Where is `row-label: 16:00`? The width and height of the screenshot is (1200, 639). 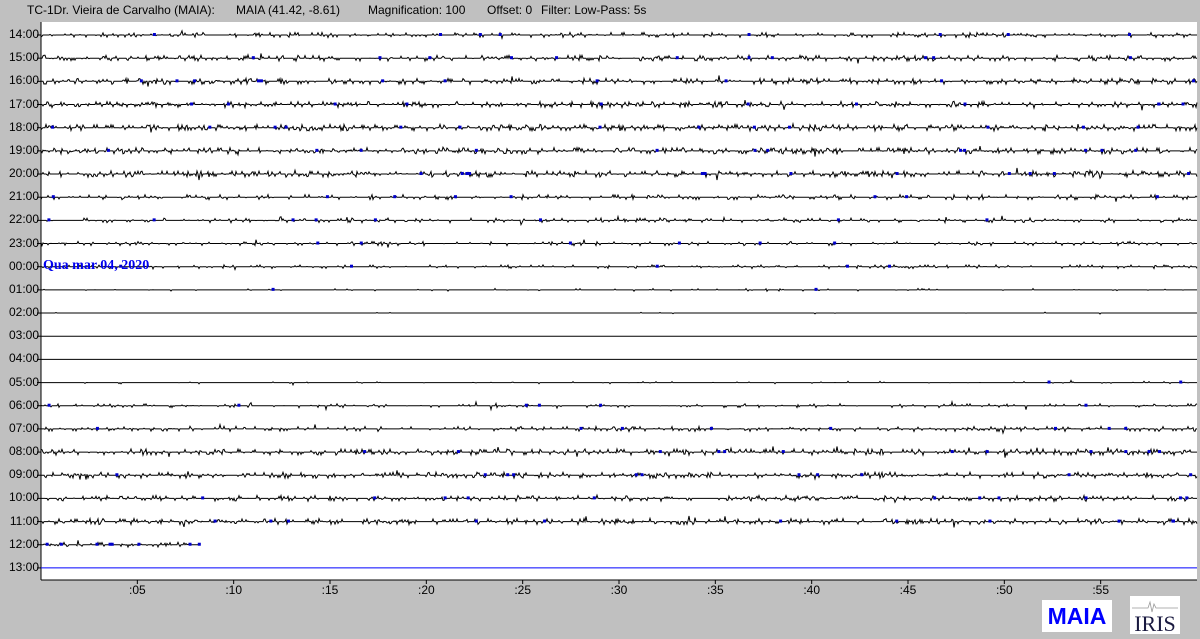
row-label: 16:00 is located at coordinates (19, 80).